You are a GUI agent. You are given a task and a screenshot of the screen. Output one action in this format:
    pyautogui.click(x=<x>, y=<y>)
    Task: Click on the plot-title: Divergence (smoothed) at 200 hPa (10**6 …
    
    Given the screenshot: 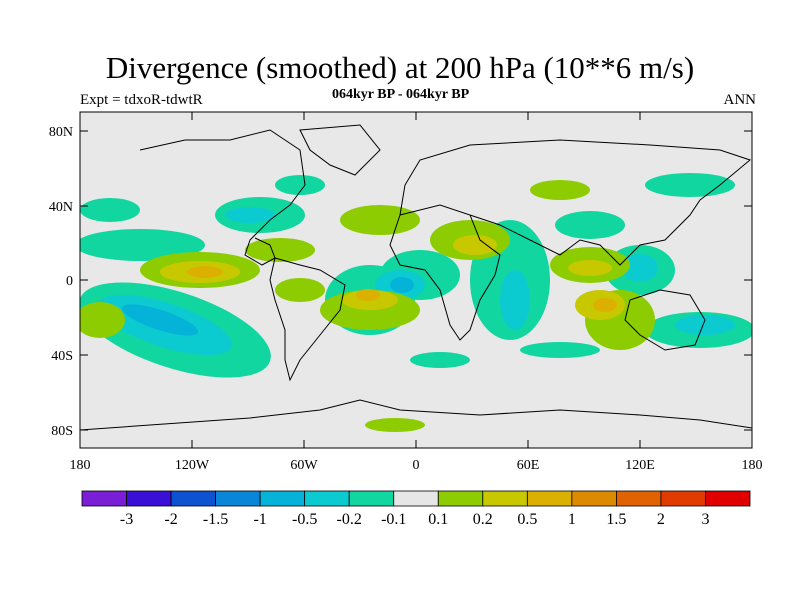 What is the action you would take?
    pyautogui.click(x=400, y=67)
    